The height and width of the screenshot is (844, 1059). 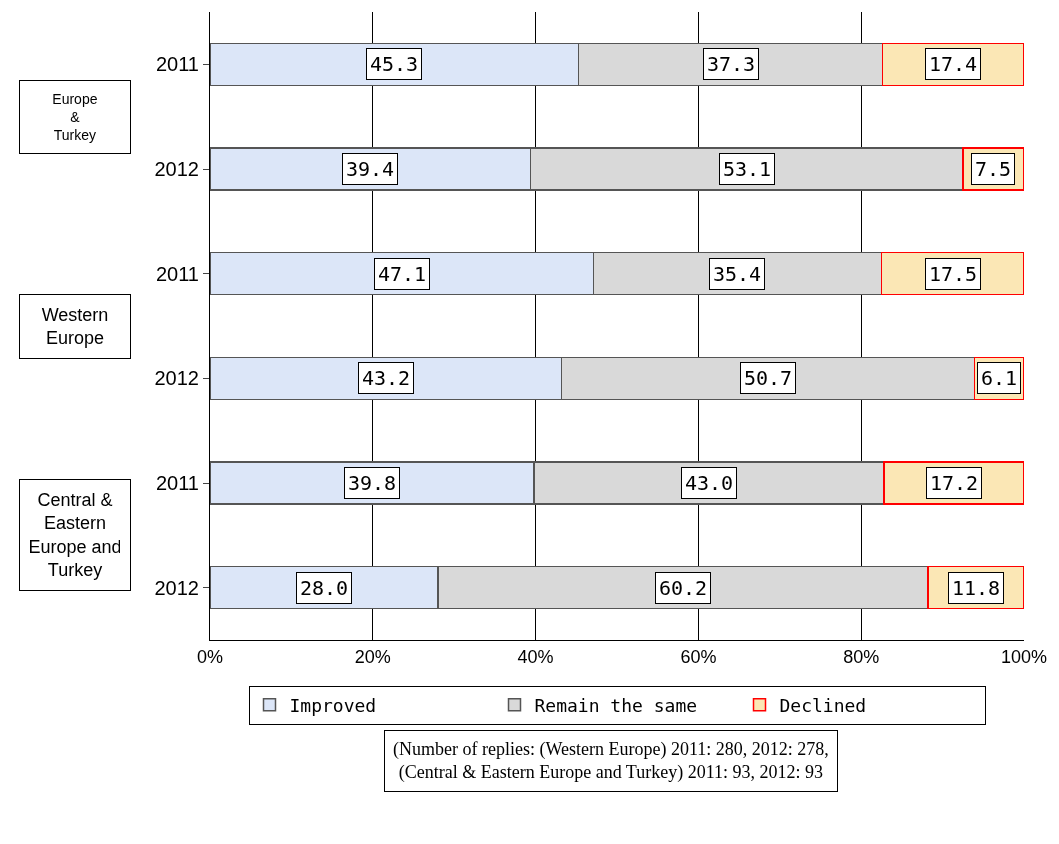 I want to click on x-tick-label: 60%, so click(x=698, y=656).